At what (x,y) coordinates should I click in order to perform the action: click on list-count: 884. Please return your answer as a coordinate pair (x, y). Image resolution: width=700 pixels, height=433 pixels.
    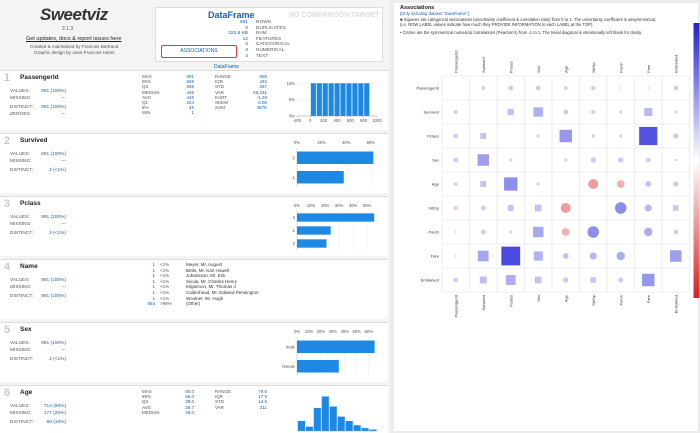
    Looking at the image, I should click on (151, 304).